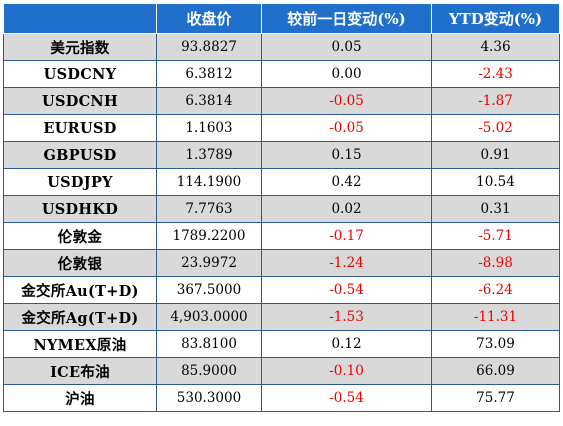  I want to click on ytd-change-cell: 73.09, so click(495, 344).